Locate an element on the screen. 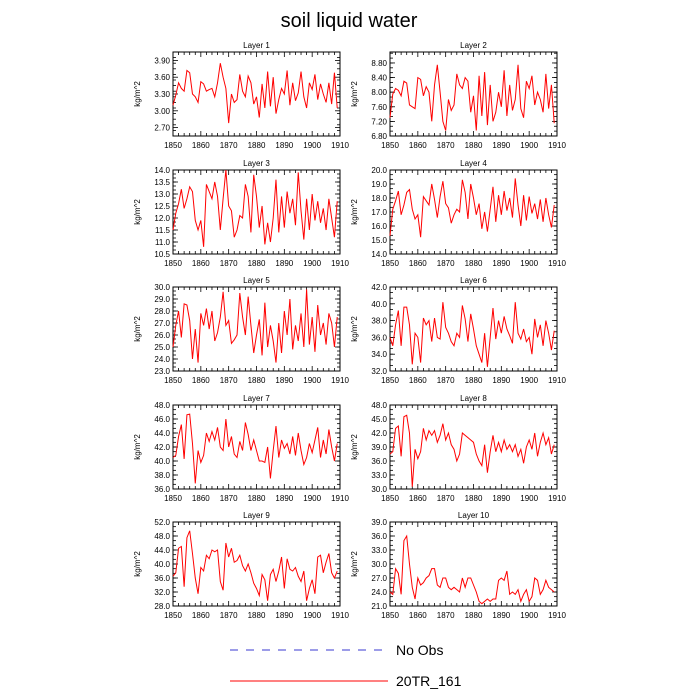 The image size is (700, 700). y-tick-label: 8.80 is located at coordinates (379, 63).